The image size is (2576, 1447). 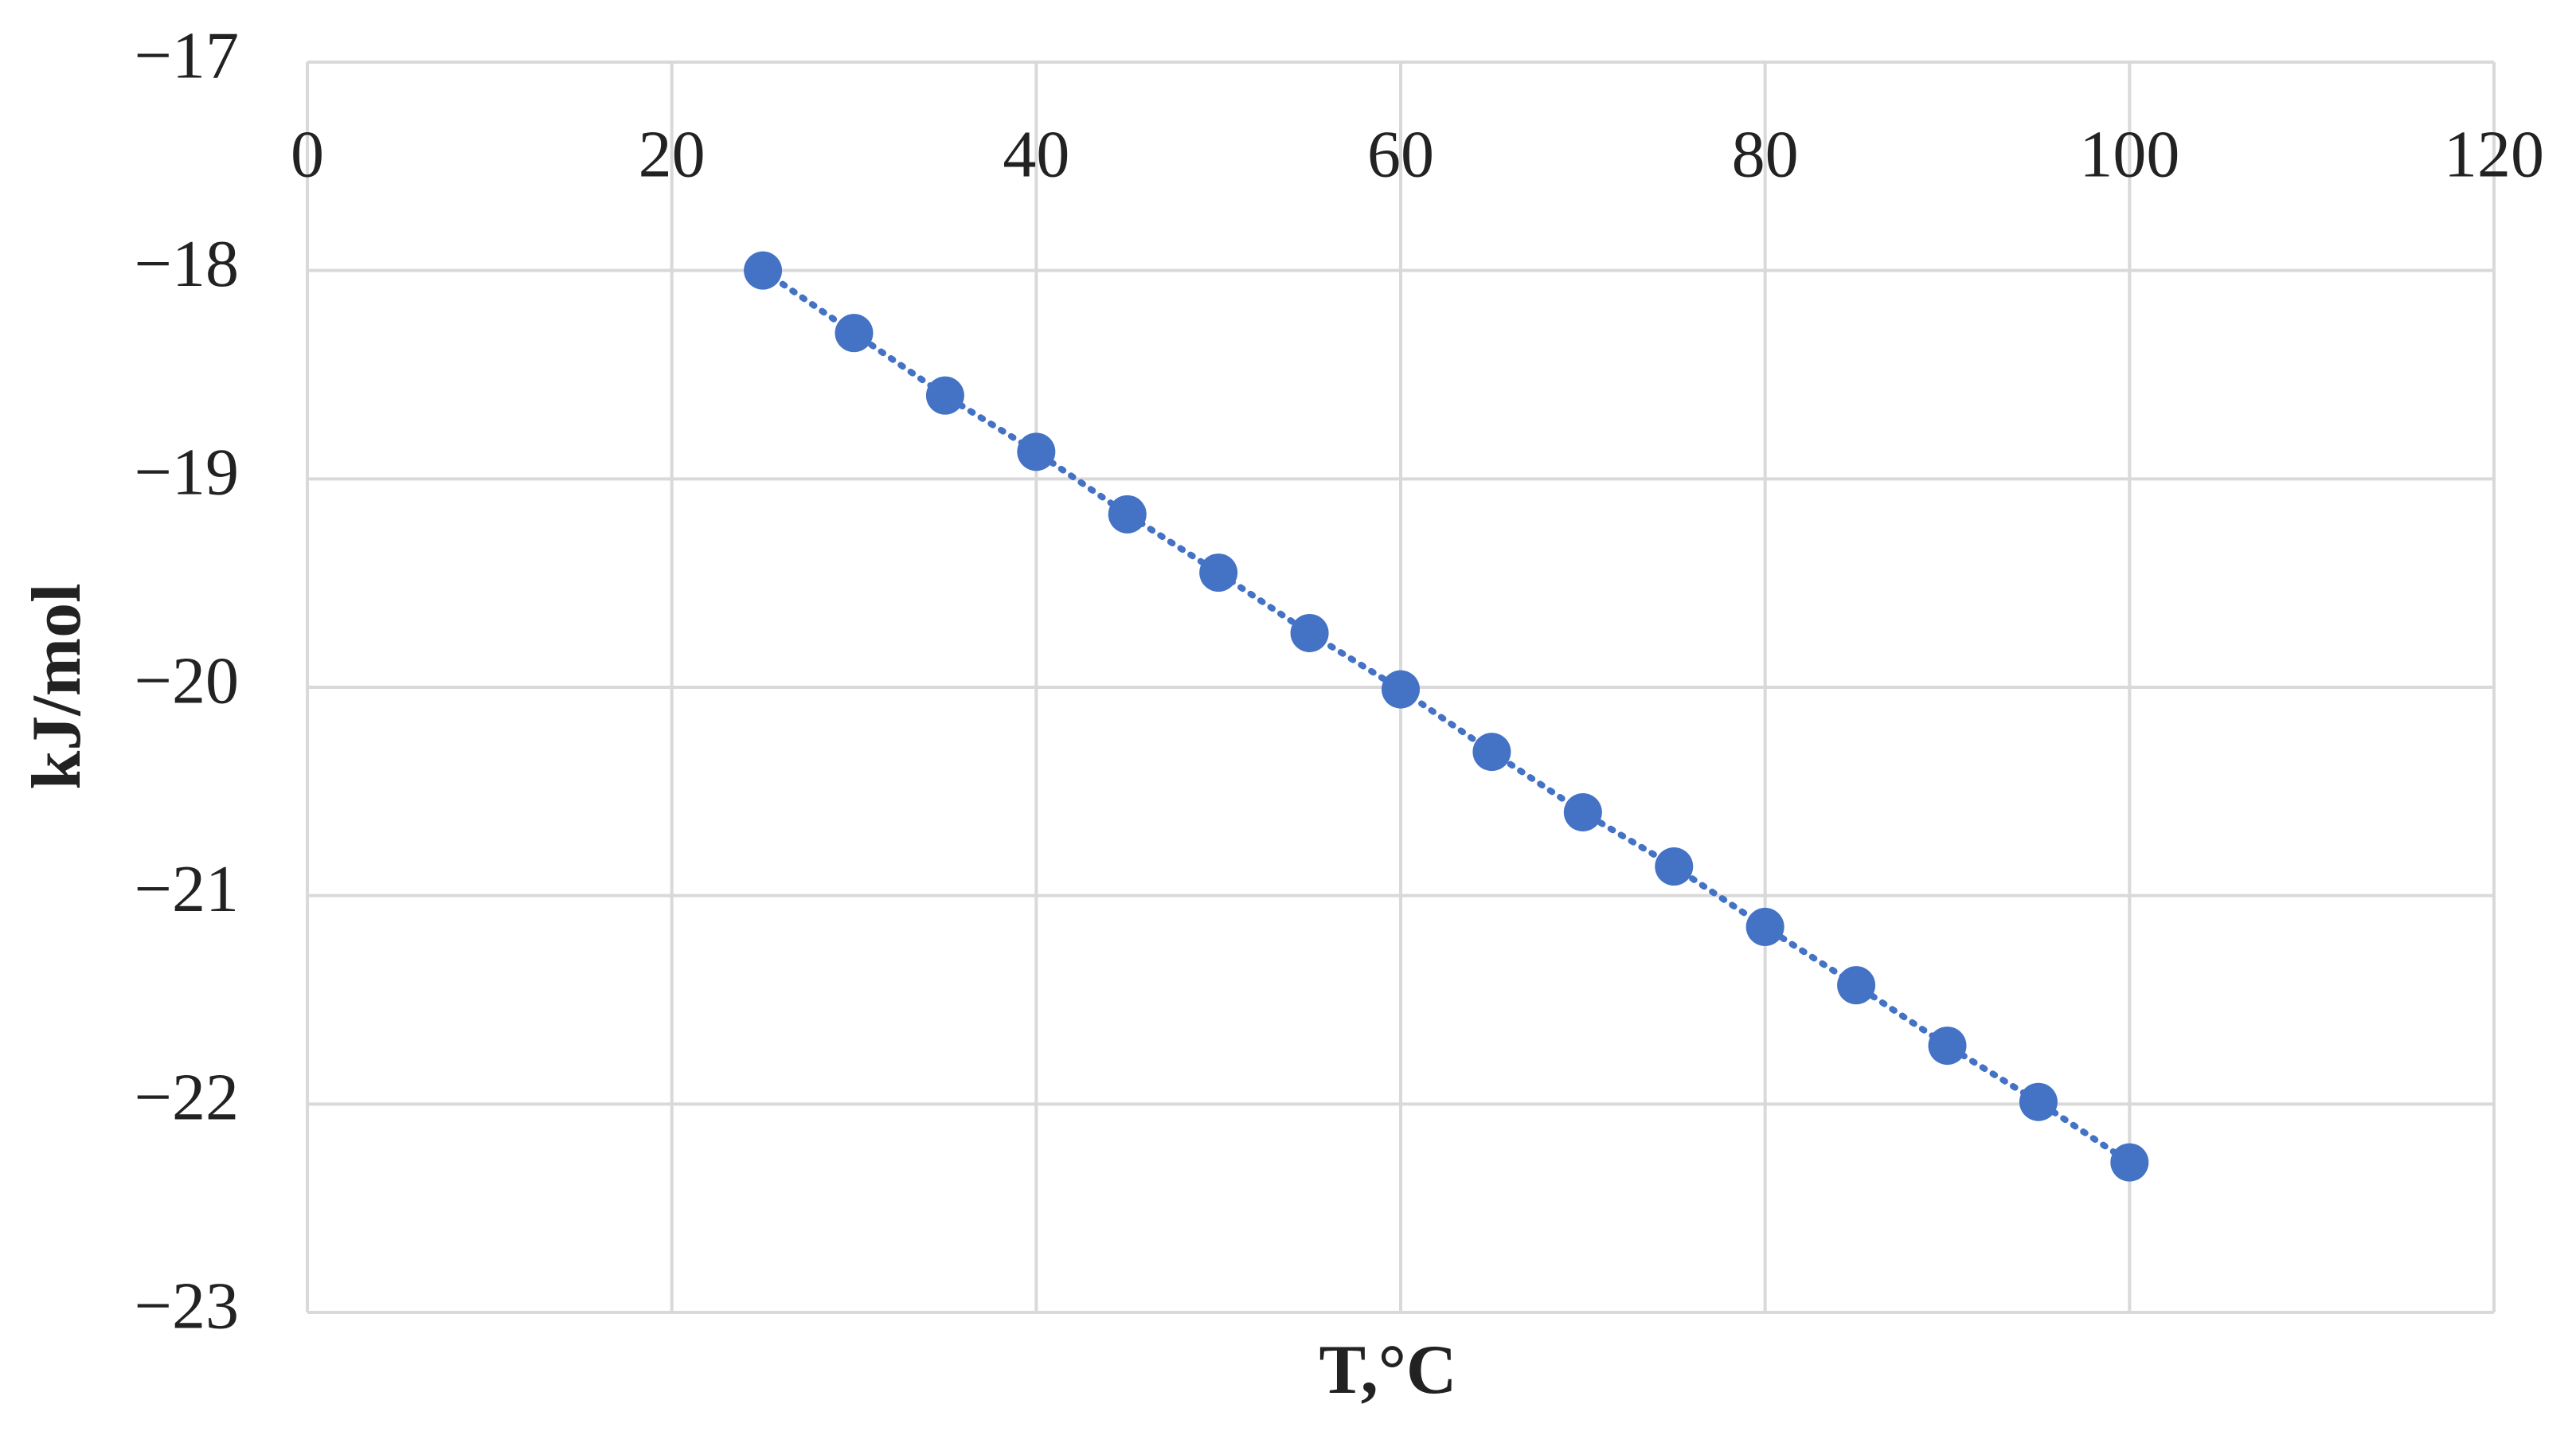 What do you see at coordinates (187, 680) in the screenshot?
I see `y-tick-label: −20` at bounding box center [187, 680].